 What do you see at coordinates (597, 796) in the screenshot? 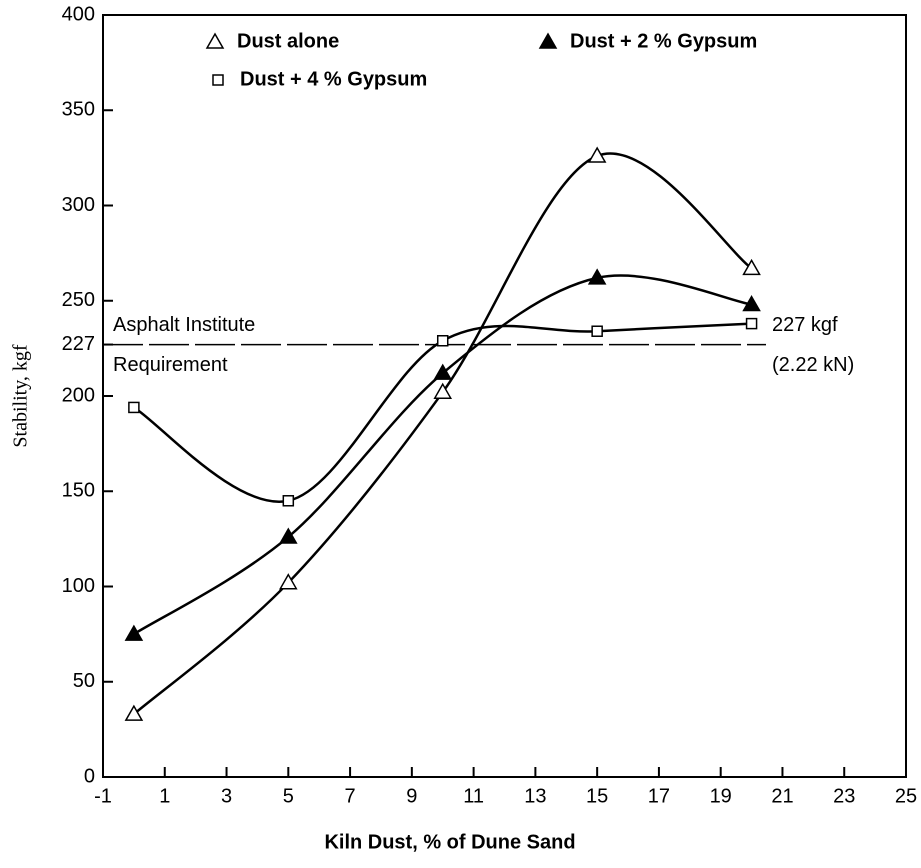
I see `x-tick-label: 15` at bounding box center [597, 796].